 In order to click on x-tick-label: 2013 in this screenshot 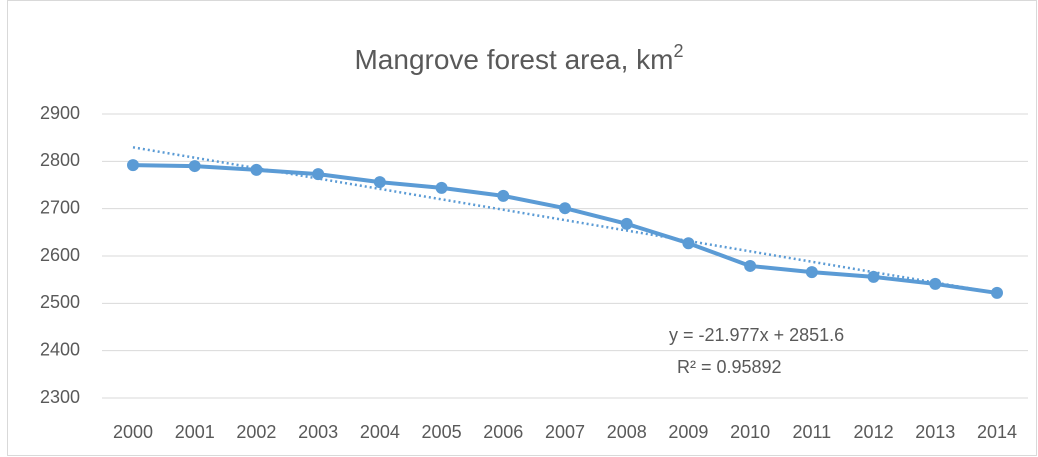, I will do `click(935, 432)`.